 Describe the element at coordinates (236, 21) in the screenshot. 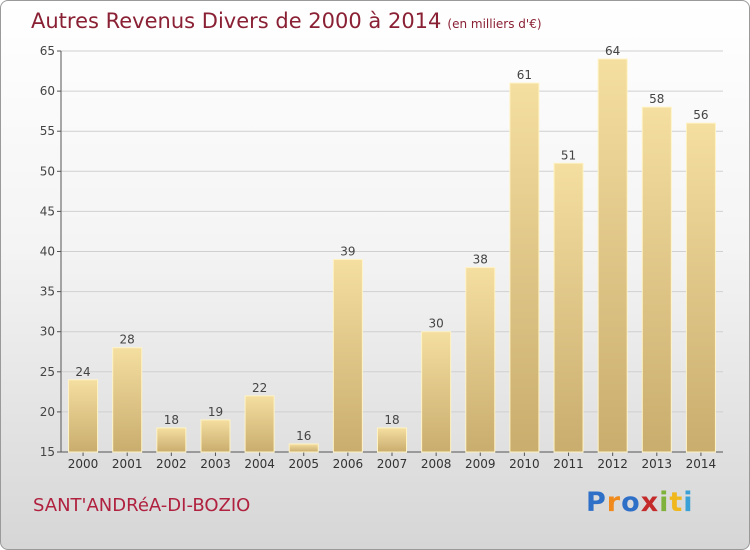

I see `title-main: Autres Revenus Divers de 2000 à 2014` at that location.